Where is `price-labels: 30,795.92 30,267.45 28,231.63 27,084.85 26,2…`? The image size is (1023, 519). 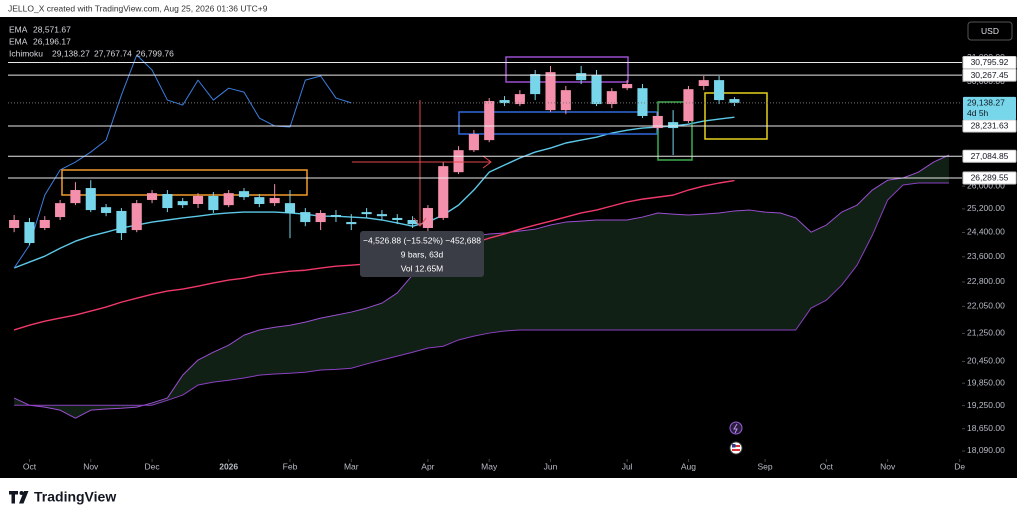
price-labels: 30,795.92 30,267.45 28,231.63 27,084.85 26,2… is located at coordinates (989, 120).